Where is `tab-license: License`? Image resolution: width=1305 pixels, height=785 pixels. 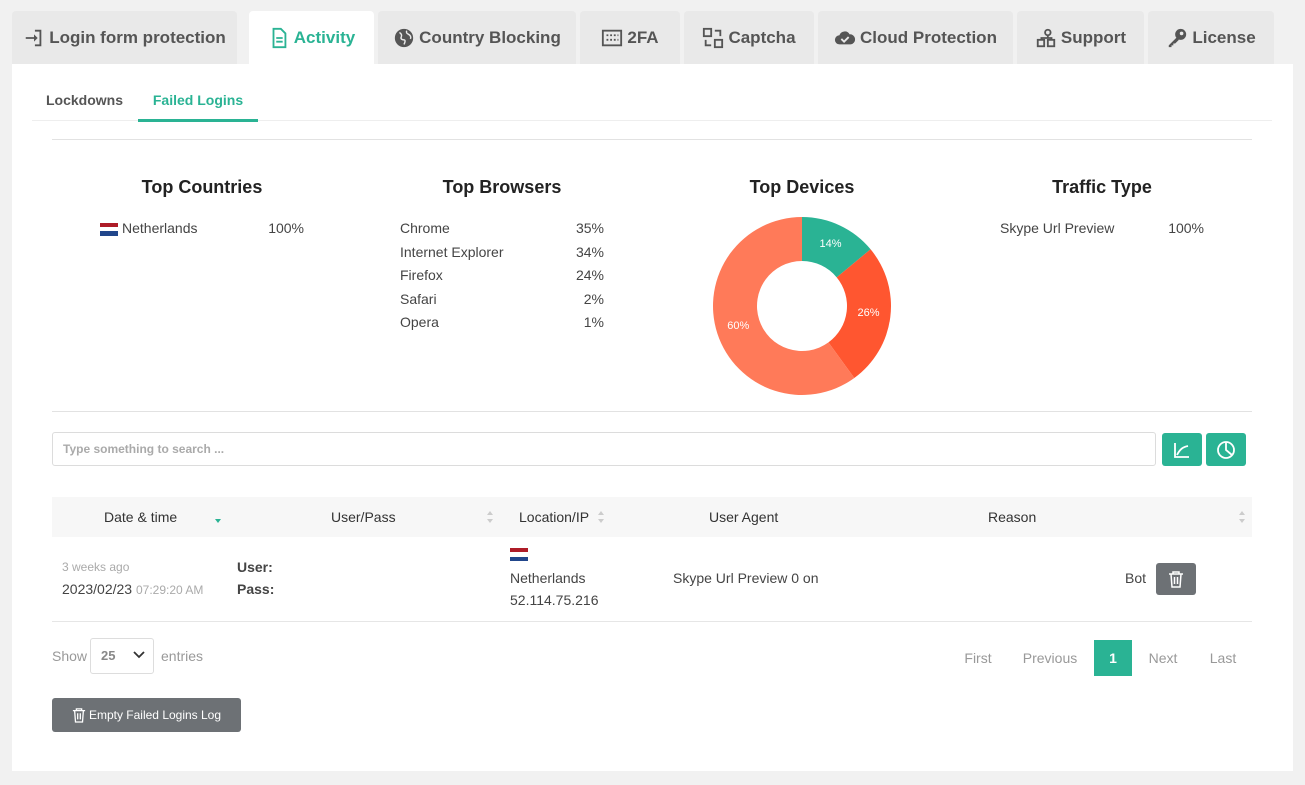 tab-license: License is located at coordinates (1211, 37).